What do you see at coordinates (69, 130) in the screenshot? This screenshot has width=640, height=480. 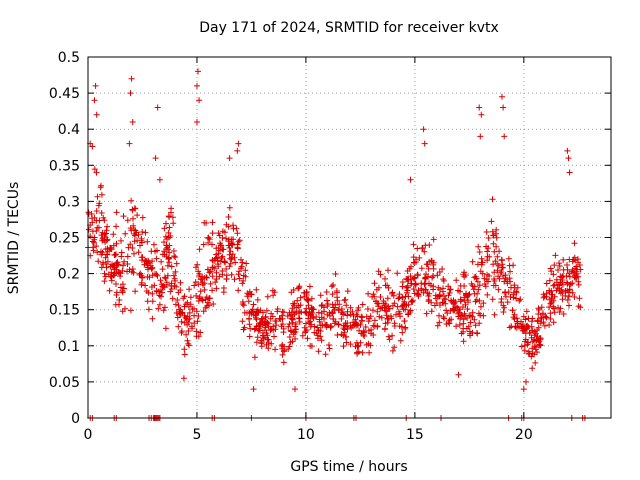 I see `y-tick-label: 0.4` at bounding box center [69, 130].